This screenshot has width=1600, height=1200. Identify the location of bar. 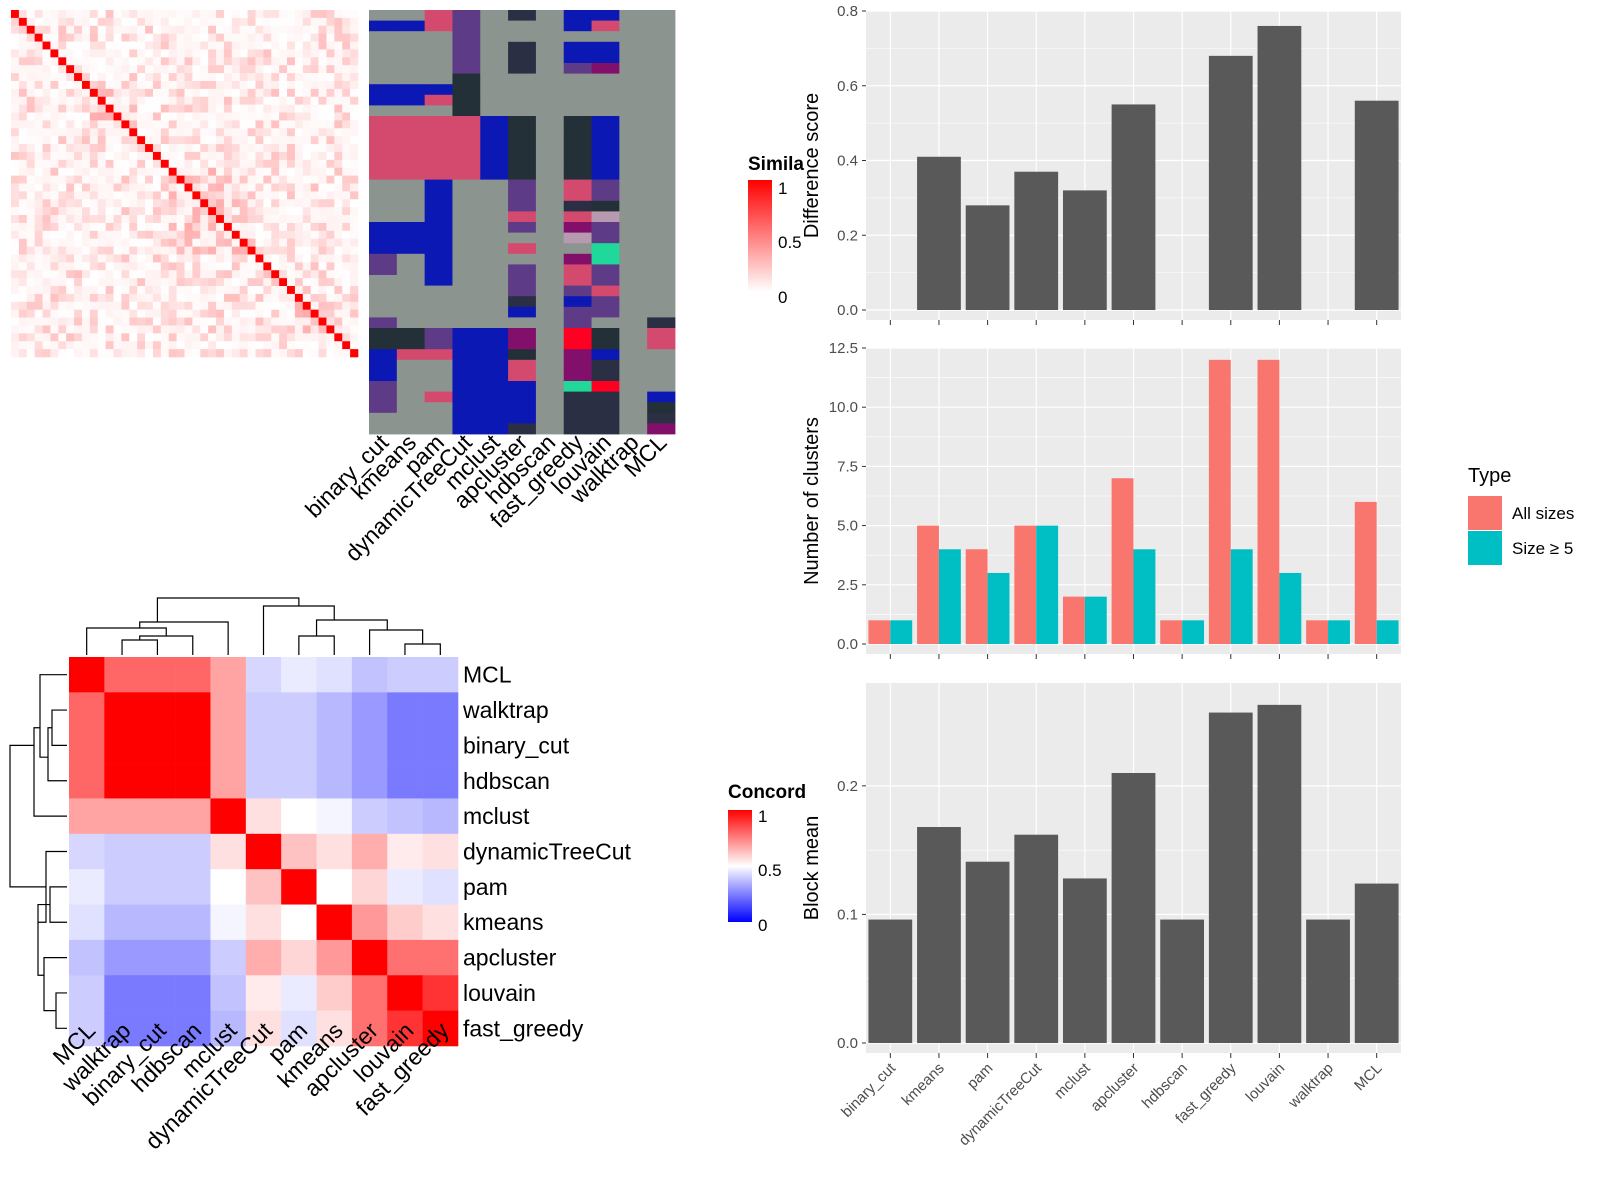
(939, 935).